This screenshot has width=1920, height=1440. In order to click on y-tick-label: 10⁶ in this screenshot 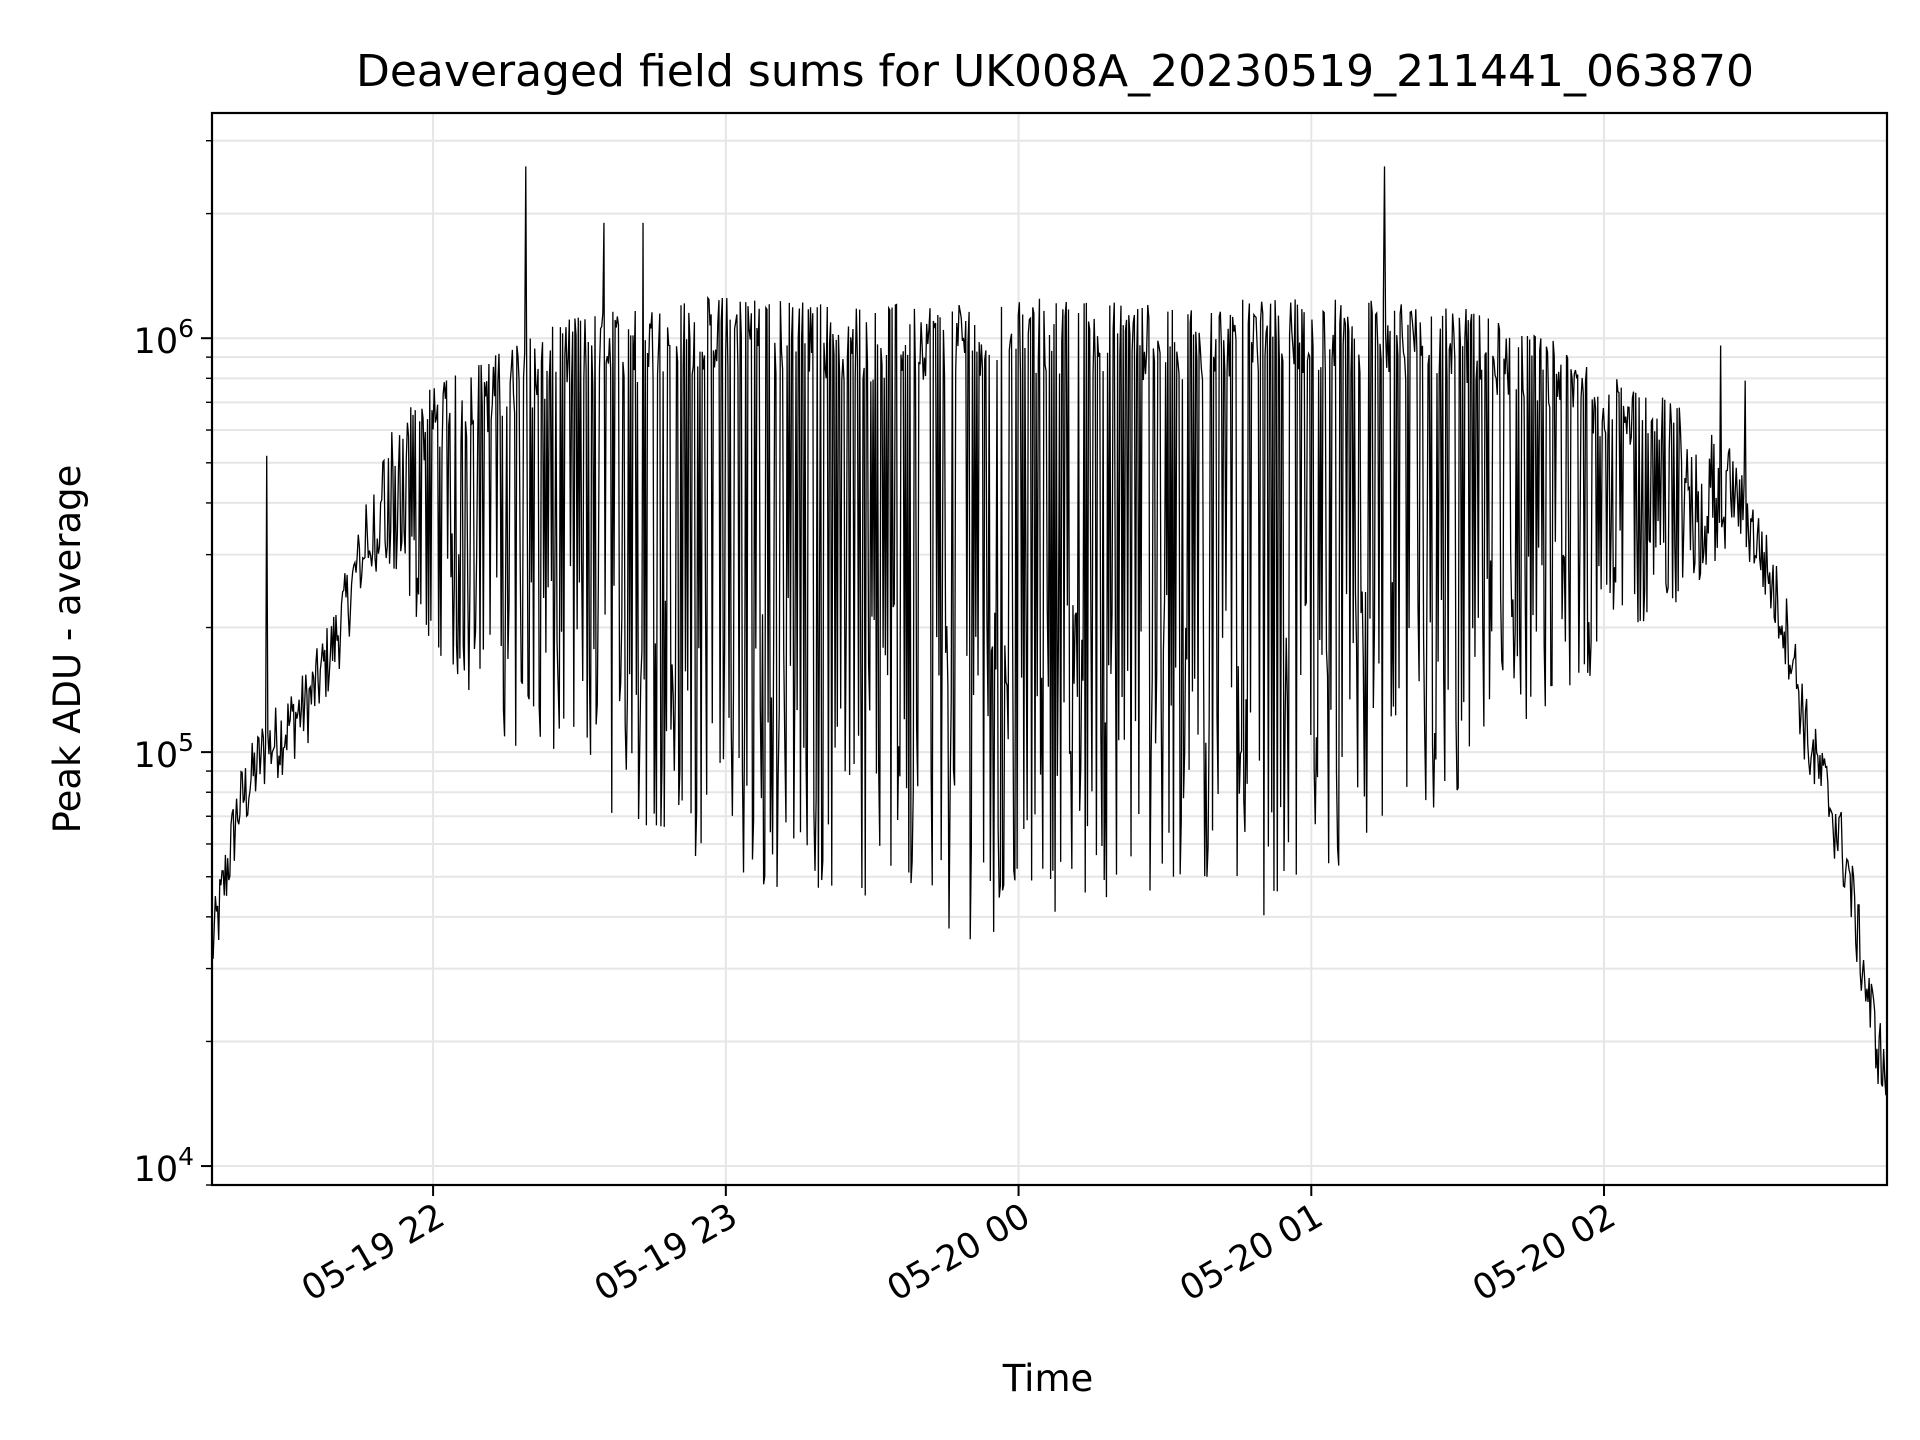, I will do `click(164, 338)`.